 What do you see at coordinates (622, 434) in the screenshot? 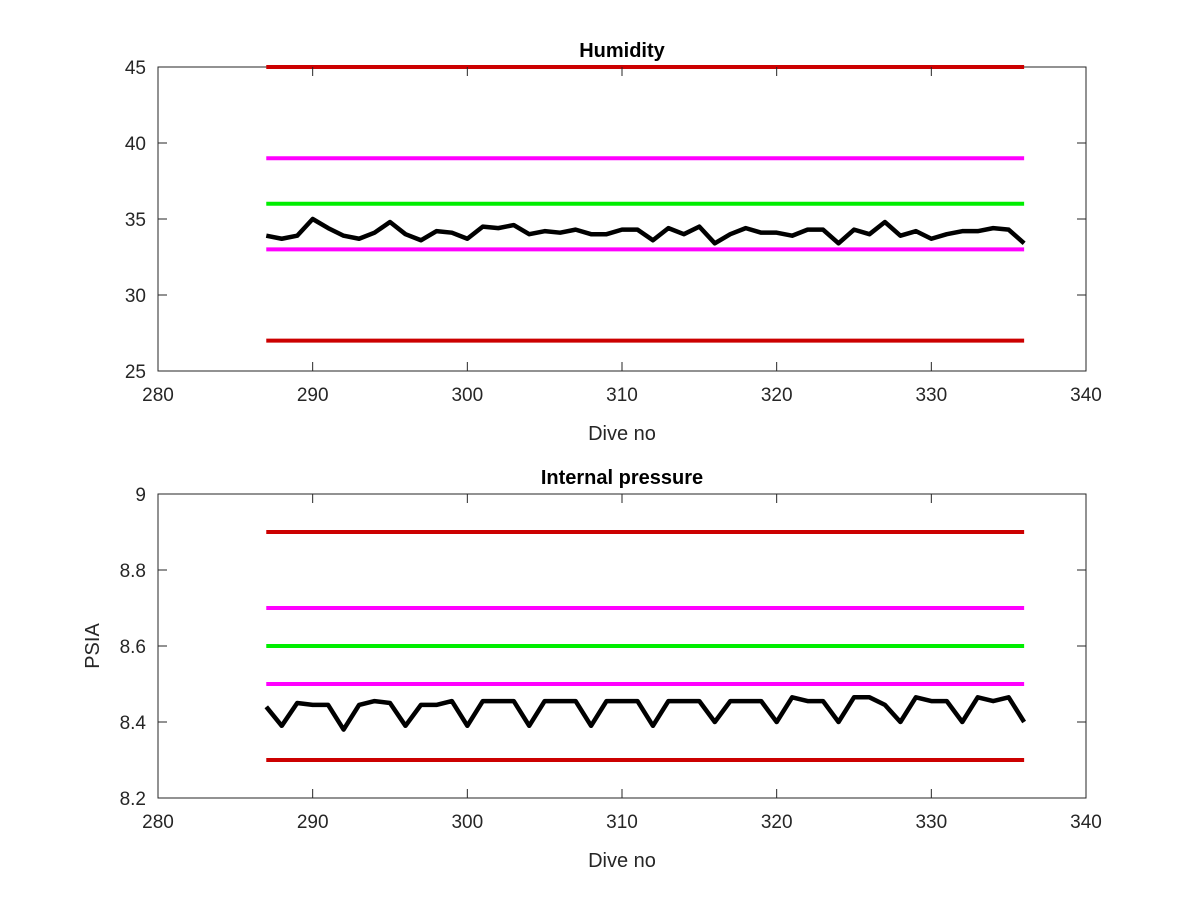
I see `humidity-x-axis-label: Dive no` at bounding box center [622, 434].